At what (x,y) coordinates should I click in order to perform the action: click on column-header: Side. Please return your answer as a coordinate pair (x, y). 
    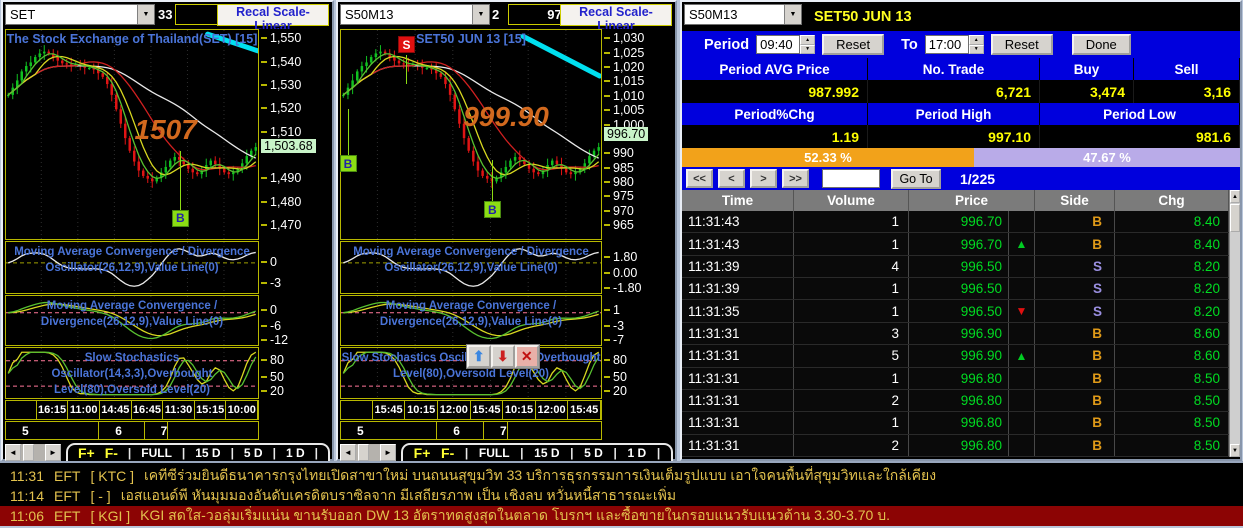
    Looking at the image, I should click on (1075, 200).